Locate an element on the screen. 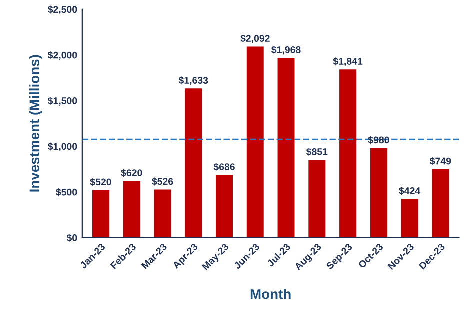 Image resolution: width=471 pixels, height=315 pixels. y-tick-label: $2,500 is located at coordinates (63, 10).